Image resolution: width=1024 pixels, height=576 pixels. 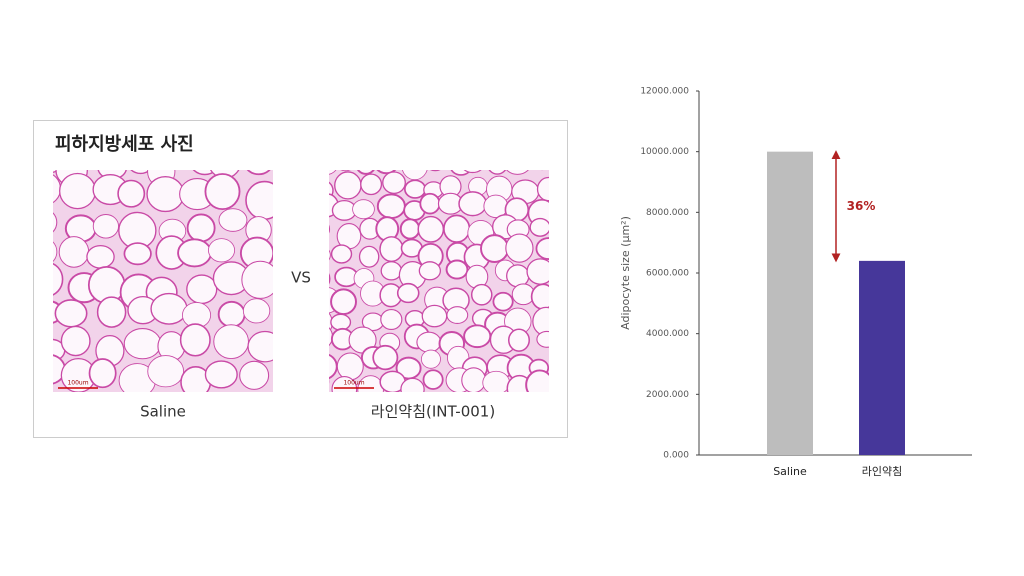 What do you see at coordinates (301, 278) in the screenshot?
I see `vs-label: VS` at bounding box center [301, 278].